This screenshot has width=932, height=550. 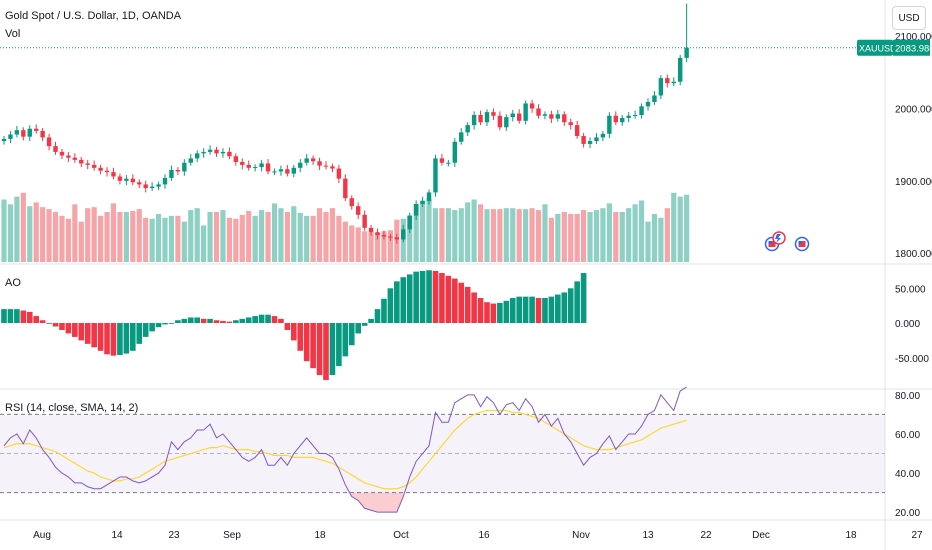 What do you see at coordinates (401, 535) in the screenshot?
I see `time-axis-label: Oct` at bounding box center [401, 535].